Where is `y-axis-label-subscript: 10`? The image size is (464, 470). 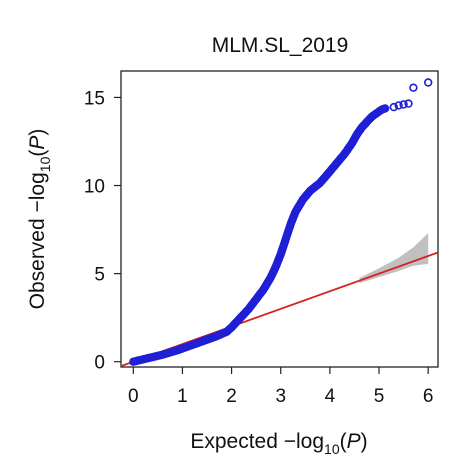 y-axis-label-subscript: 10 is located at coordinates (45, 164).